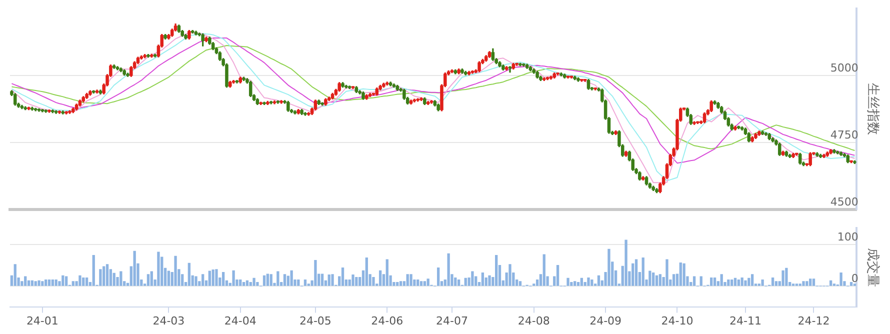 This screenshot has height=334, width=890. Describe the element at coordinates (534, 321) in the screenshot. I see `x-tick-label: 24-08` at that location.